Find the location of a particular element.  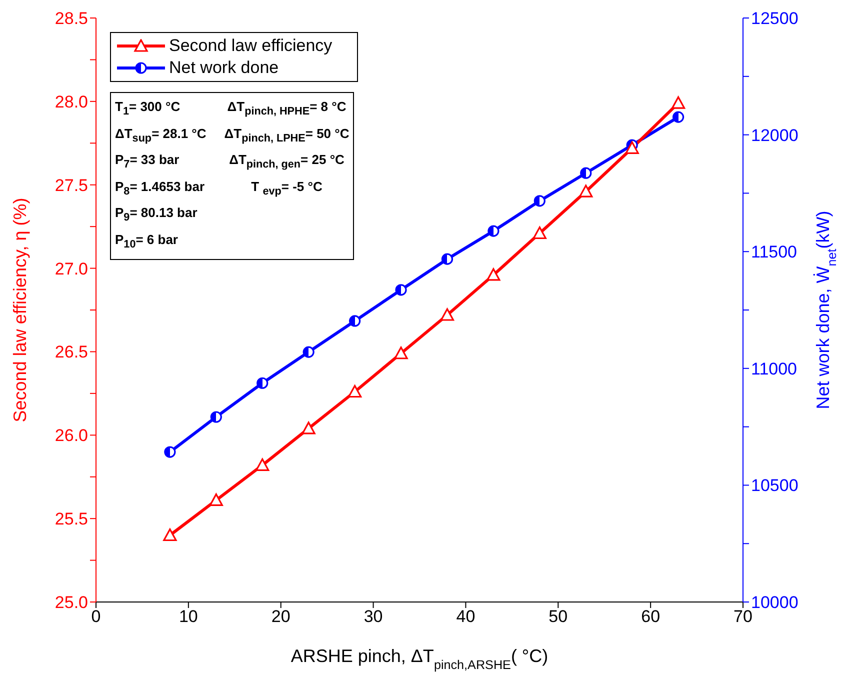

y-tick-label: 28.0 is located at coordinates (71, 102).